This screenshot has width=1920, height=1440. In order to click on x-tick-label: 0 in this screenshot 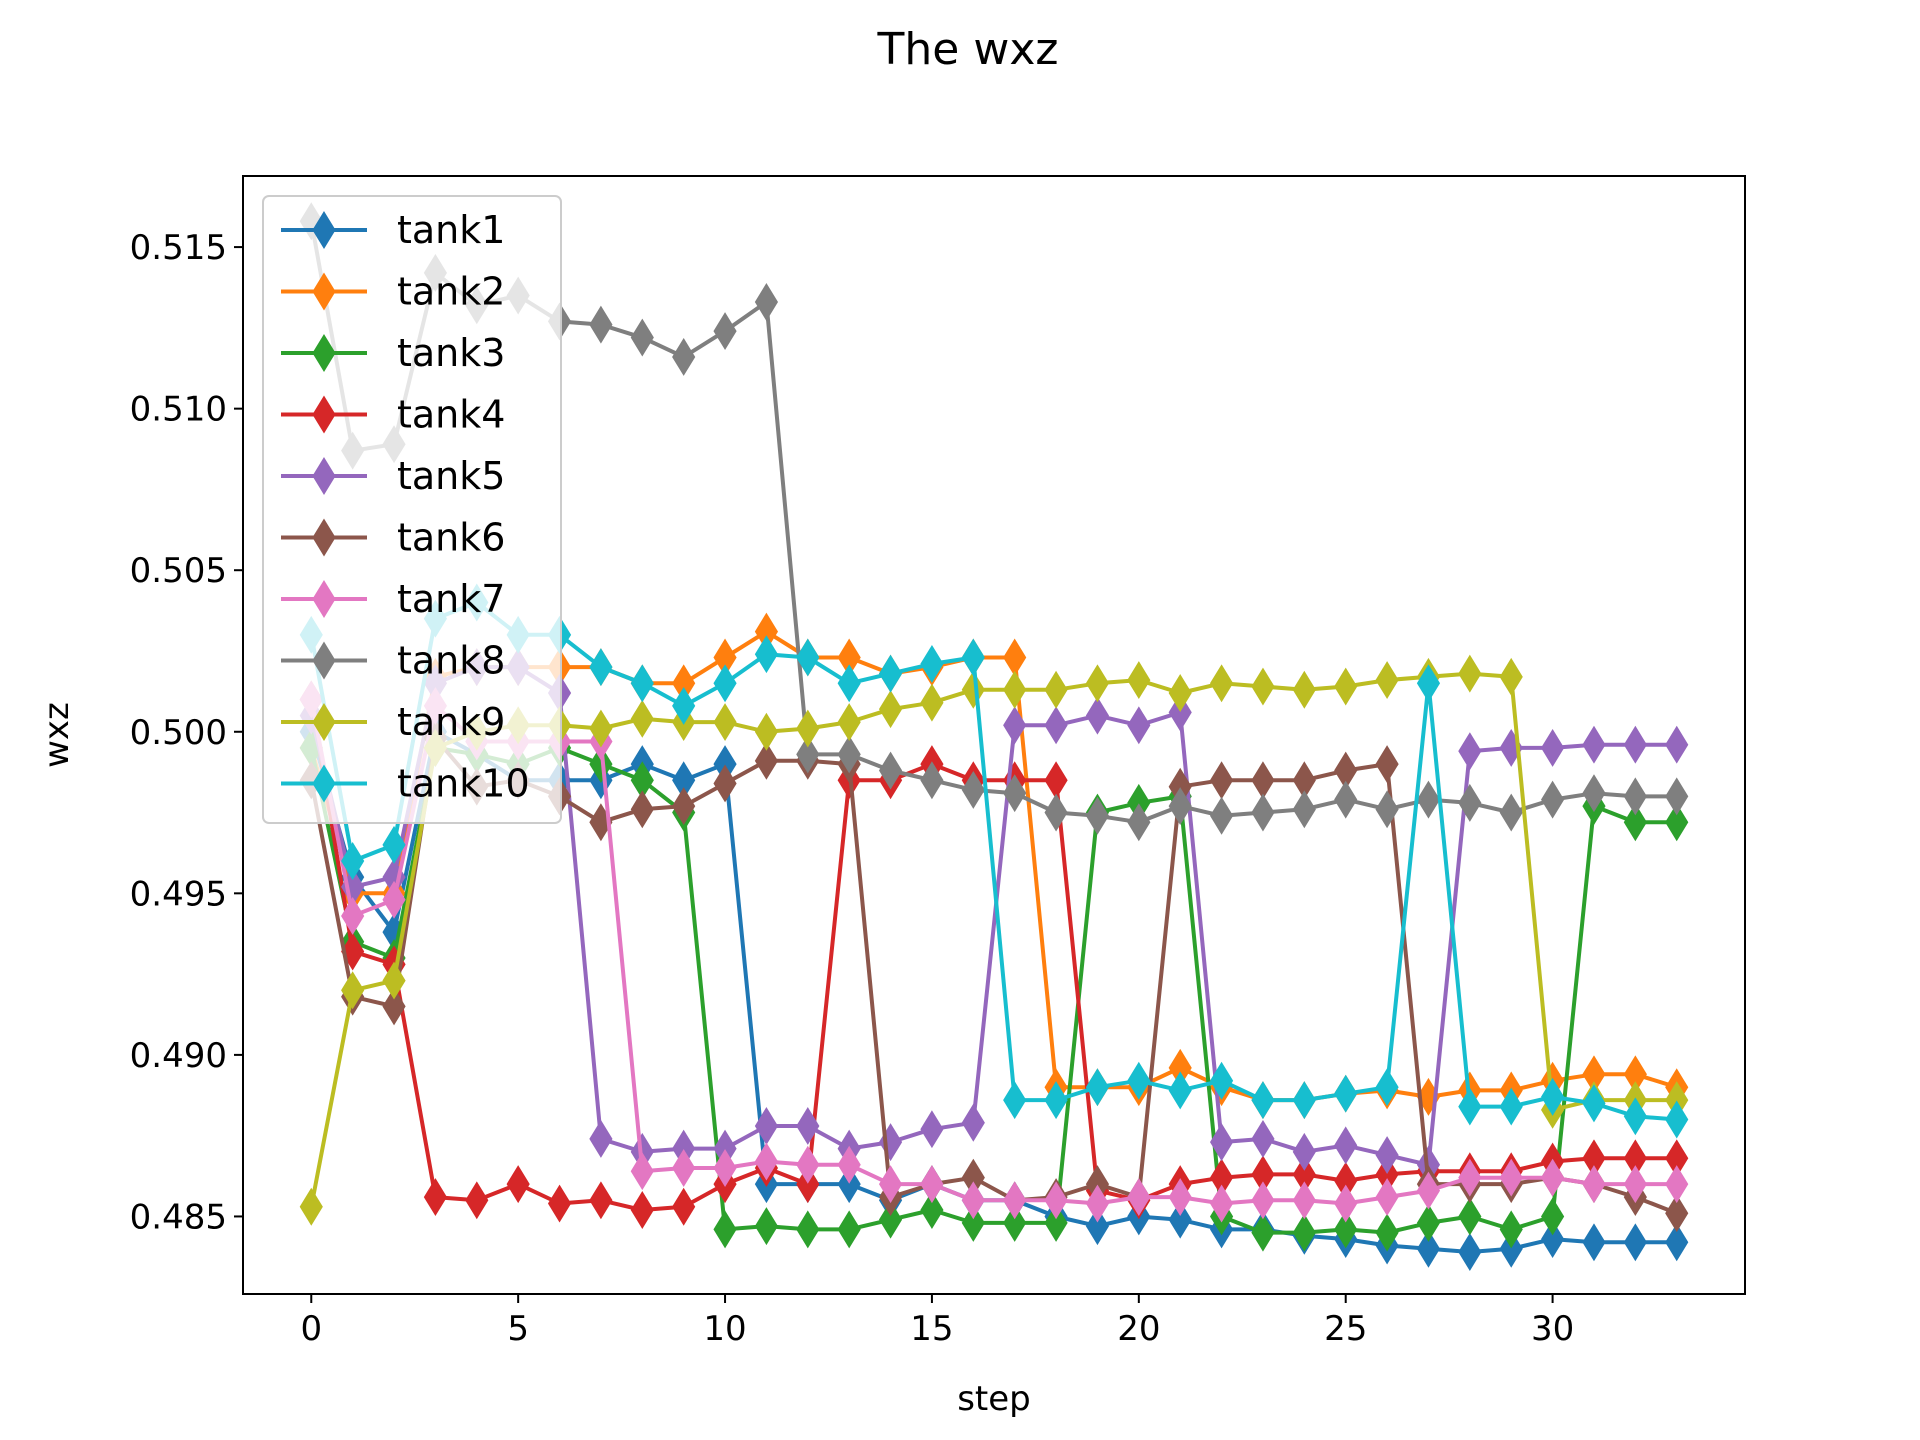, I will do `click(311, 1329)`.